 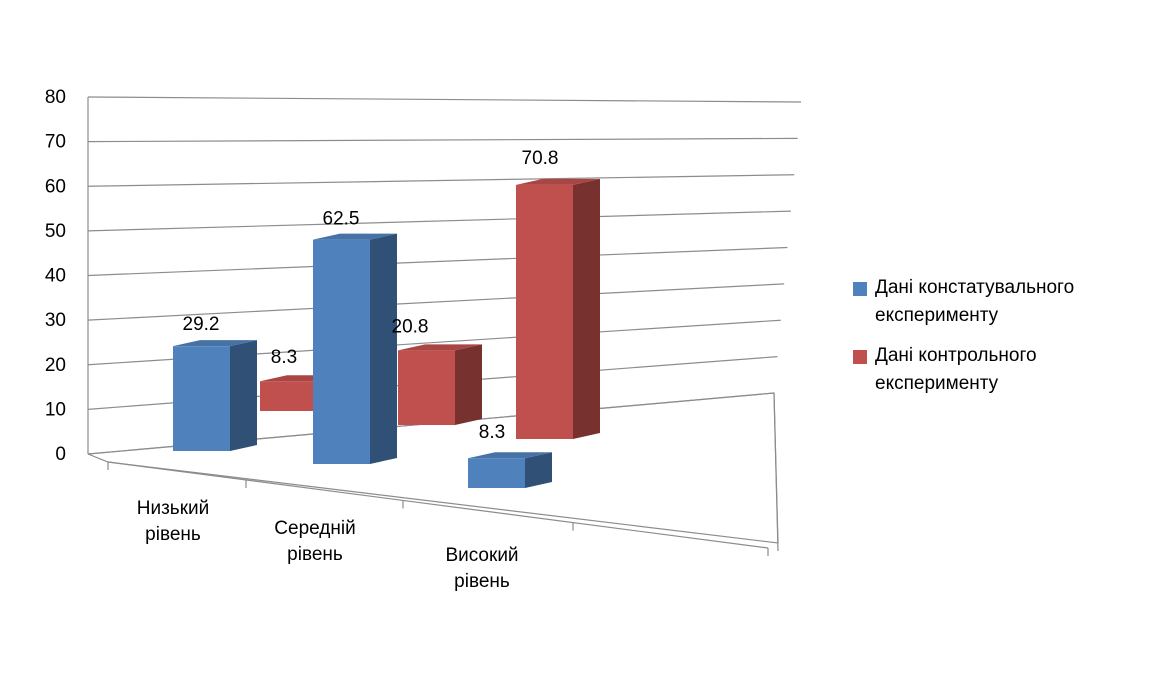 What do you see at coordinates (860, 289) in the screenshot?
I see `legend-swatch-blue` at bounding box center [860, 289].